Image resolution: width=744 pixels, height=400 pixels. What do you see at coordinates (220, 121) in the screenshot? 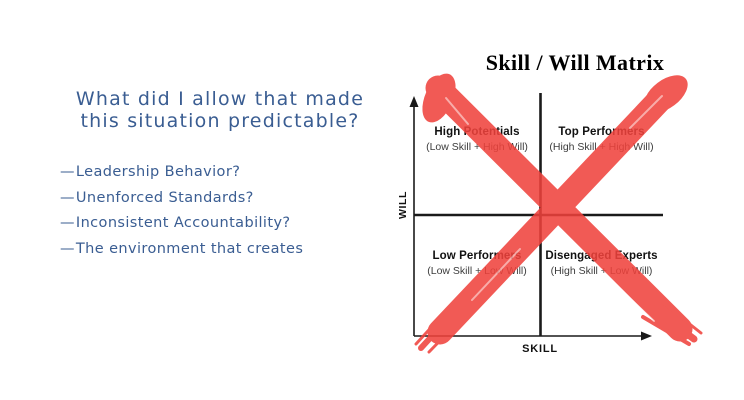
I see `notes-heading-line2: this situation predictable?` at bounding box center [220, 121].